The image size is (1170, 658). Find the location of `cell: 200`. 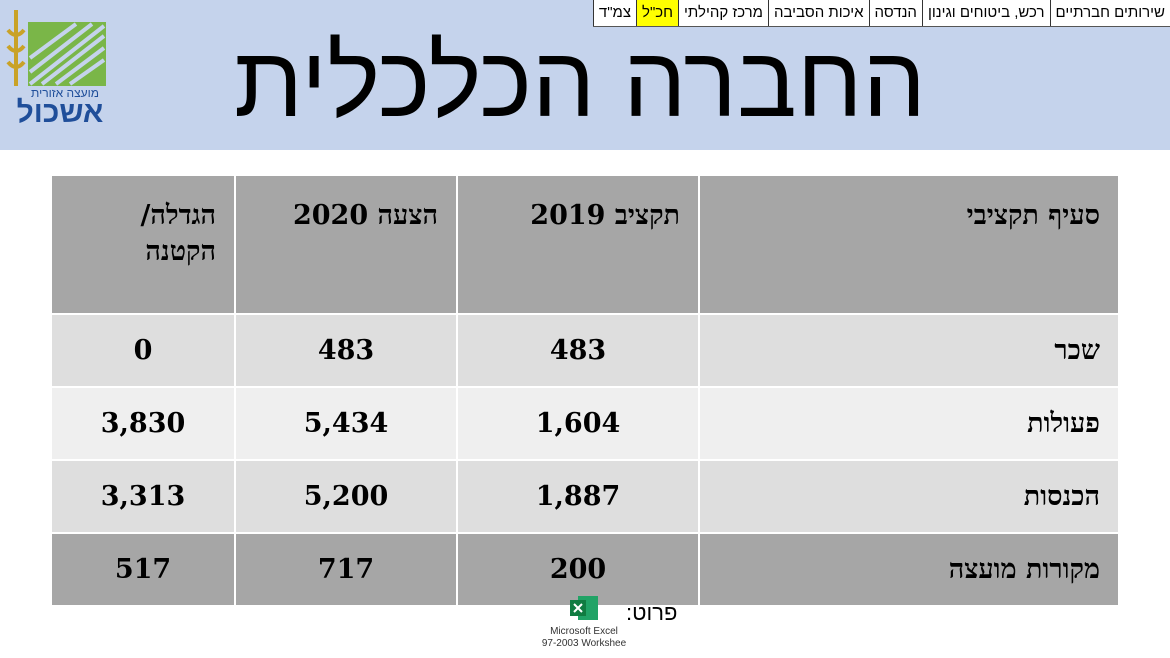

cell: 200 is located at coordinates (578, 569).